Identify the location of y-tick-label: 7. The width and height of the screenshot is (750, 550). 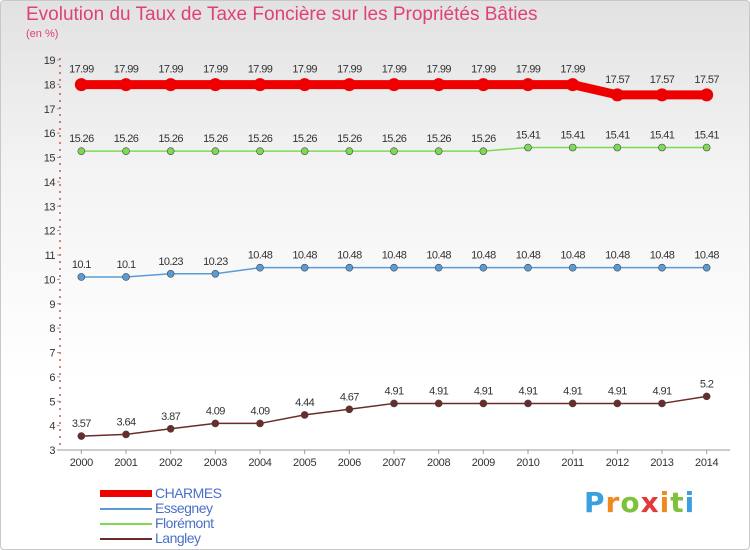
(52, 354).